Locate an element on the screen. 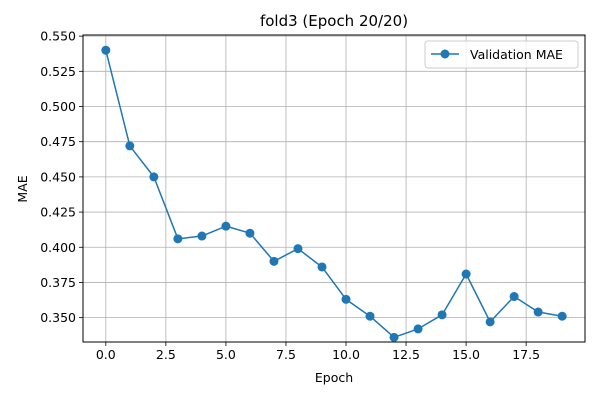 This screenshot has width=600, height=400. x-tick-label: 2.5 is located at coordinates (166, 354).